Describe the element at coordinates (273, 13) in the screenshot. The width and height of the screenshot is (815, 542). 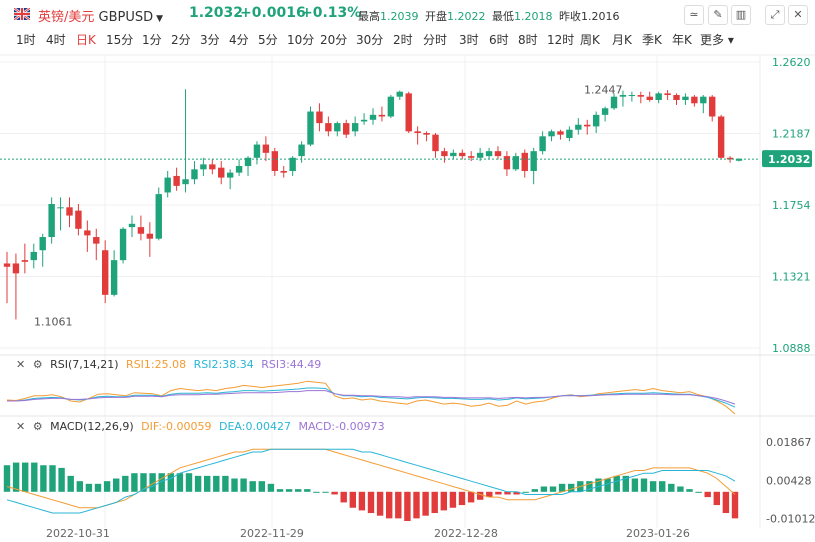
I see `price-change: +0.0016` at that location.